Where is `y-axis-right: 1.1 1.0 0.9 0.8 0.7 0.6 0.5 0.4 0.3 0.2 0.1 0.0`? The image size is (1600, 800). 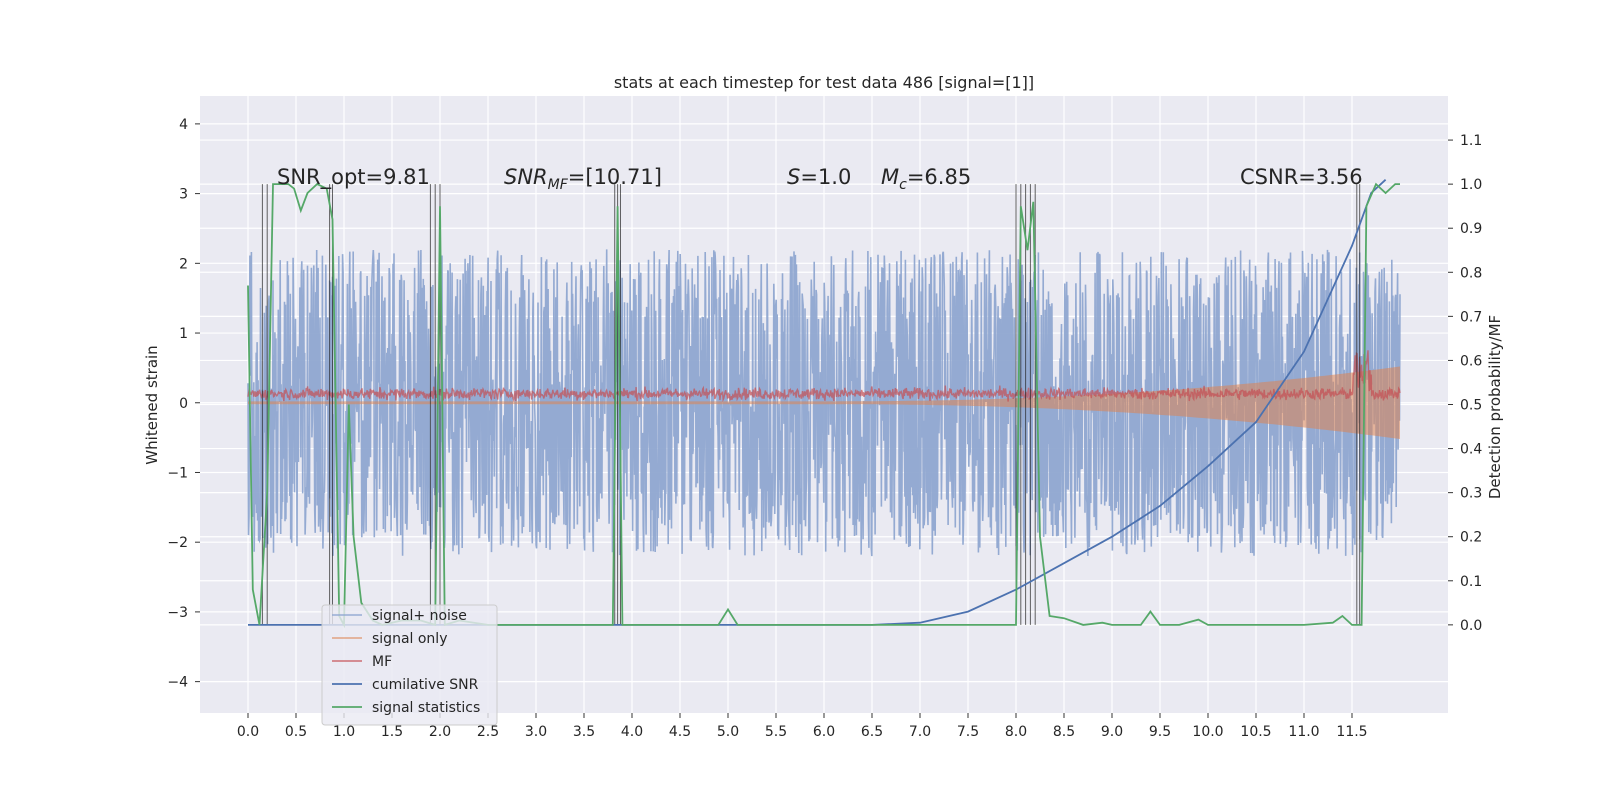
y-axis-right: 1.1 1.0 0.9 0.8 0.7 0.6 0.5 0.4 0.3 0.2 0.1 0.0 is located at coordinates (1465, 383).